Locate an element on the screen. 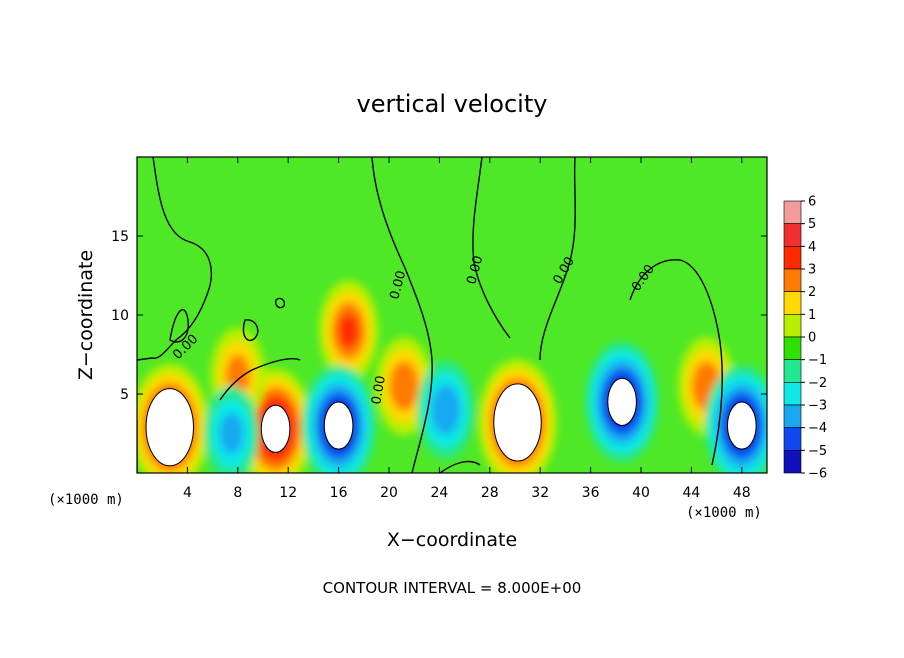 The image size is (904, 658). x-tick-label: 44 is located at coordinates (691, 493).